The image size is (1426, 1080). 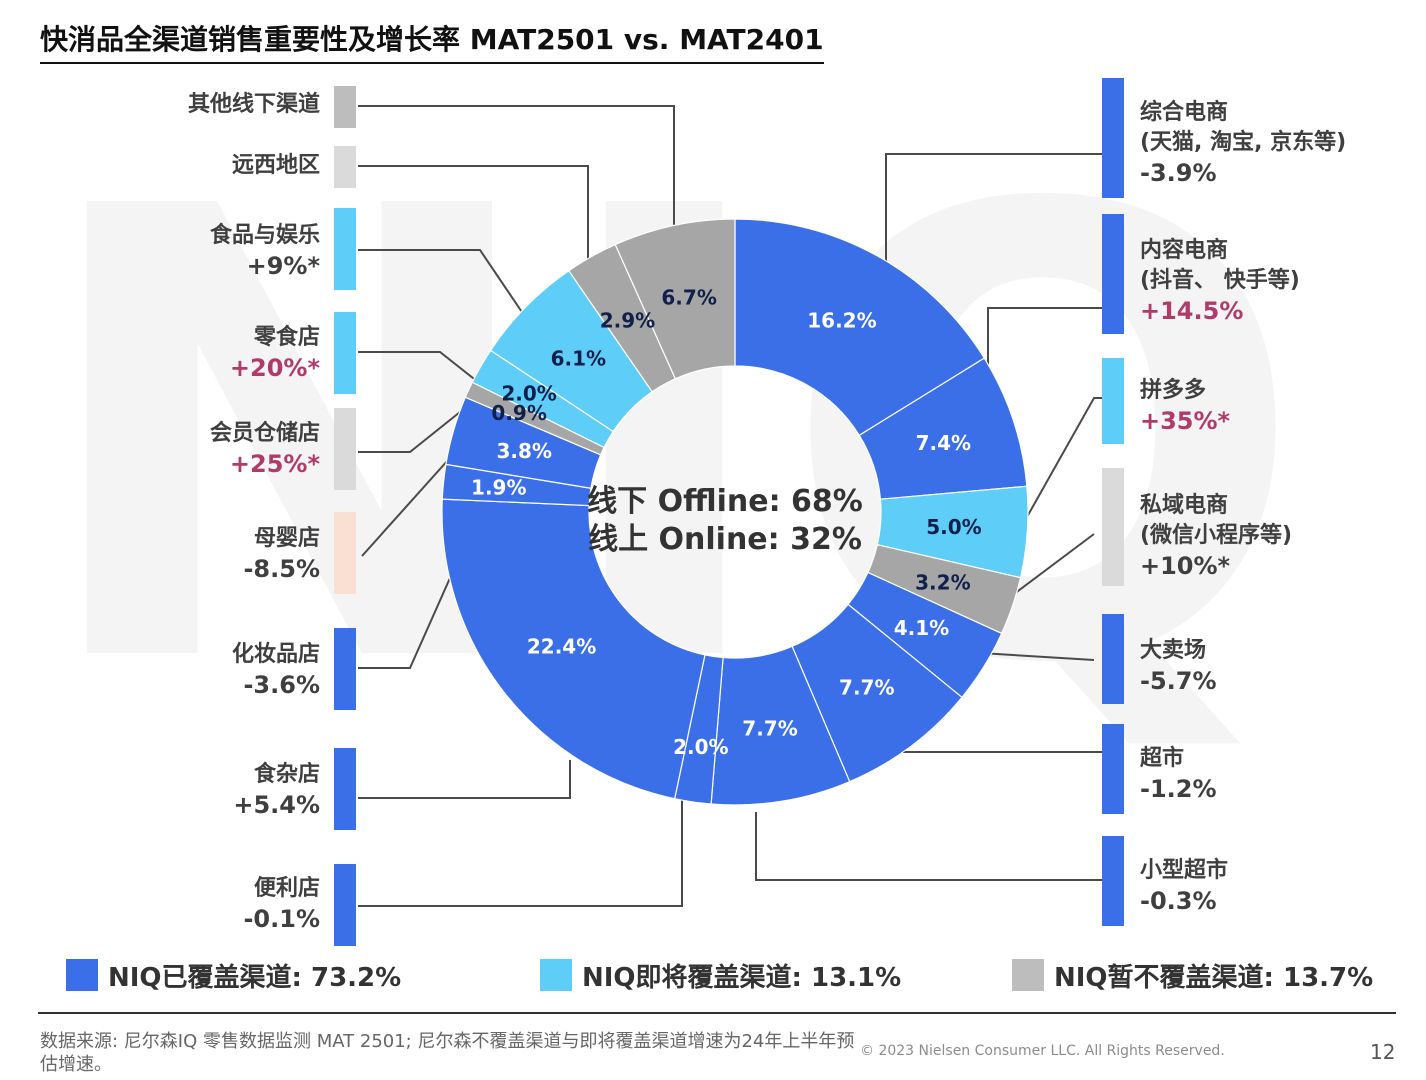 I want to click on channel-label-far-west: 远西地区, so click(x=276, y=166).